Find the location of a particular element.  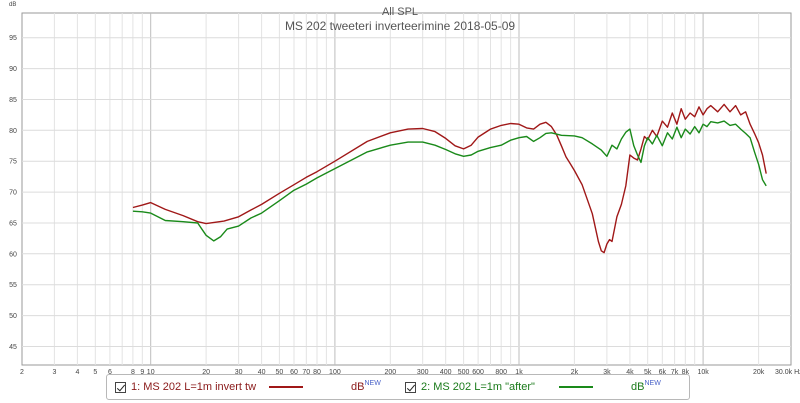

legend-entry-2: 2: MS 202 L=1m "after" is located at coordinates (470, 387).